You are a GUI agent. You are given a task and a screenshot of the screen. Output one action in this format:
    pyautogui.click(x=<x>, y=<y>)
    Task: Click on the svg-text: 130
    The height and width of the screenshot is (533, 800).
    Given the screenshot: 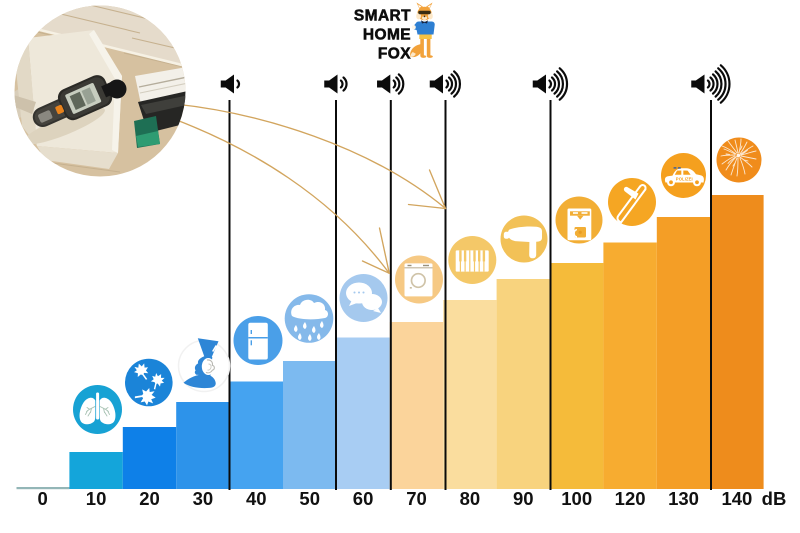 What is the action you would take?
    pyautogui.click(x=683, y=498)
    